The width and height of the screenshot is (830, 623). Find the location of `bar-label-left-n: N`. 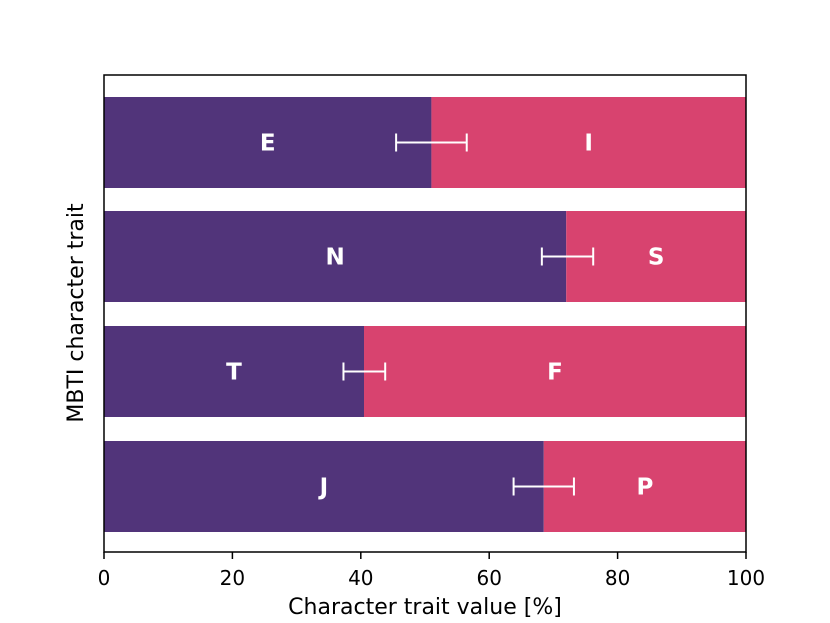

bar-label-left-n: N is located at coordinates (334, 258).